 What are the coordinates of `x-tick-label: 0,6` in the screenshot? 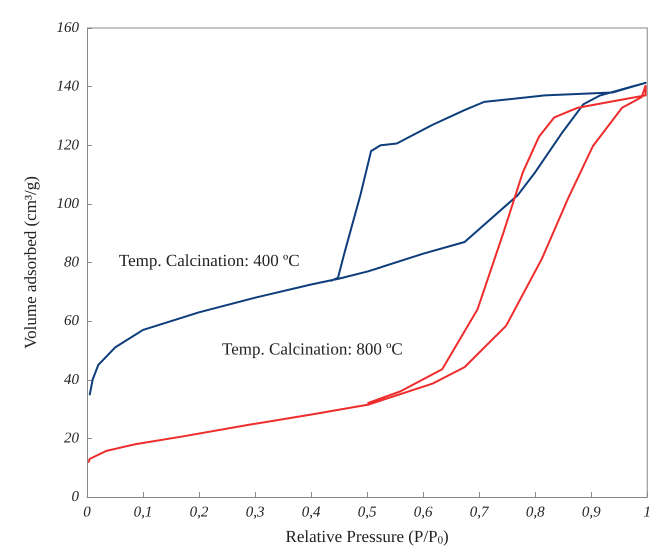 It's located at (424, 512).